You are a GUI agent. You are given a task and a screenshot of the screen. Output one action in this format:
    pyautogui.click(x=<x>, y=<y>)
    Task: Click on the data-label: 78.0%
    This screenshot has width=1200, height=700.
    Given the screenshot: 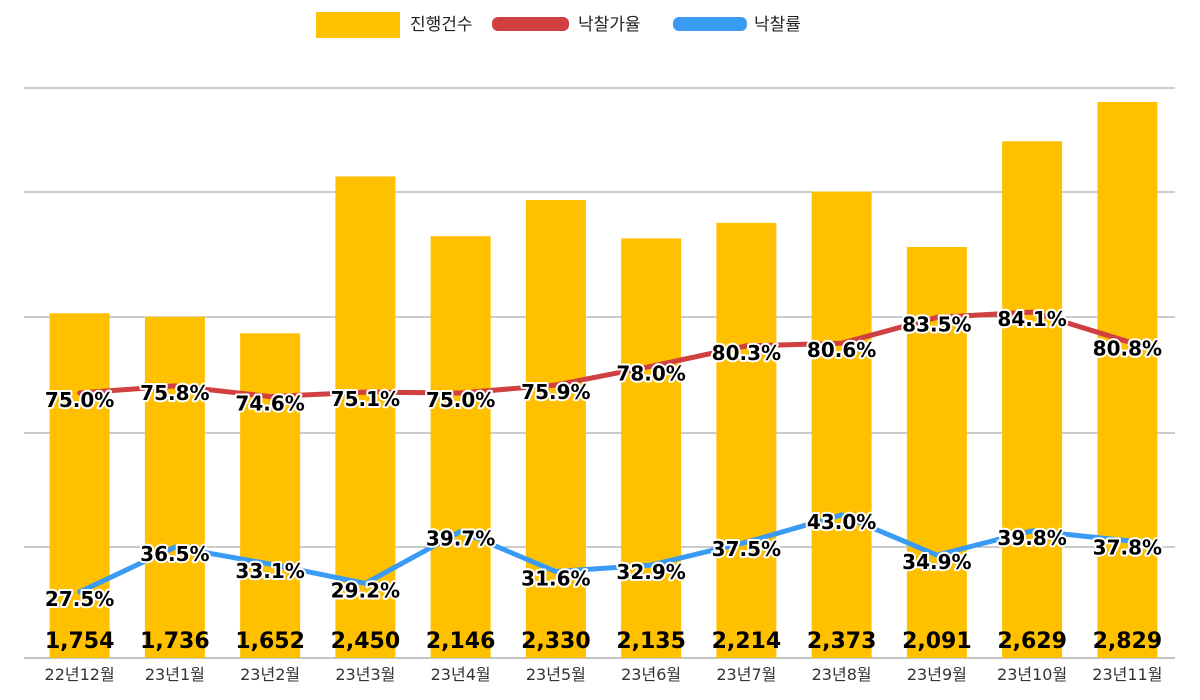 What is the action you would take?
    pyautogui.click(x=650, y=373)
    